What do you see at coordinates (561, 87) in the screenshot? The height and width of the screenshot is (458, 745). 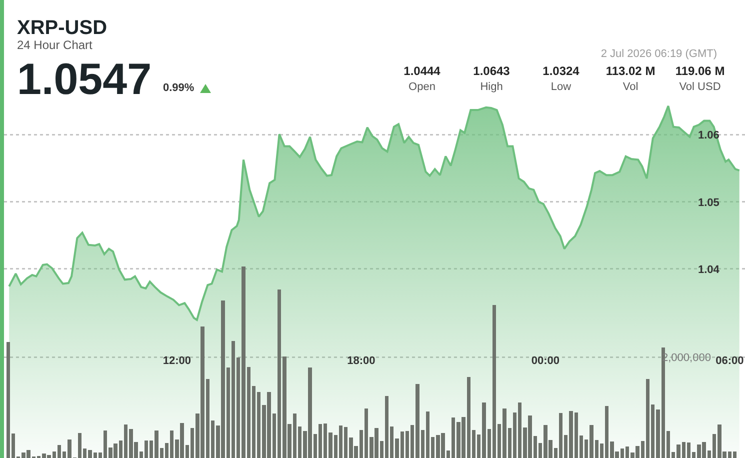 I see `text: Low` at bounding box center [561, 87].